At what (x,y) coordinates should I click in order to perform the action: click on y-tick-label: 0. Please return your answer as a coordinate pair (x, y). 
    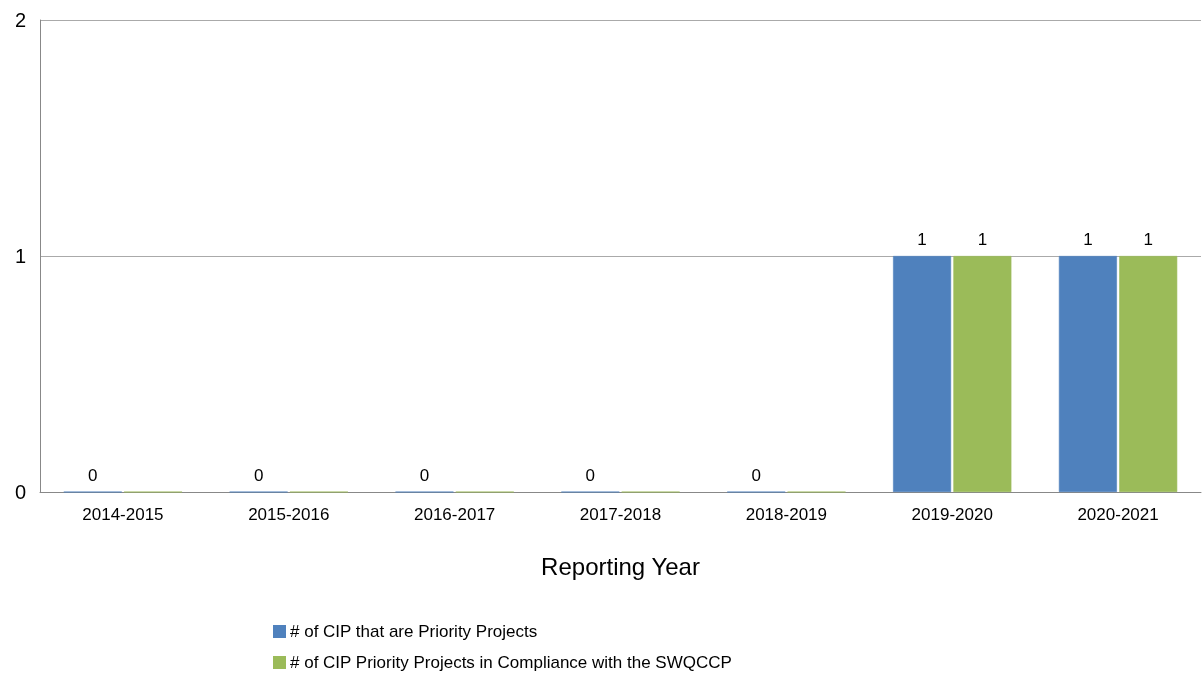
    Looking at the image, I should click on (20, 492).